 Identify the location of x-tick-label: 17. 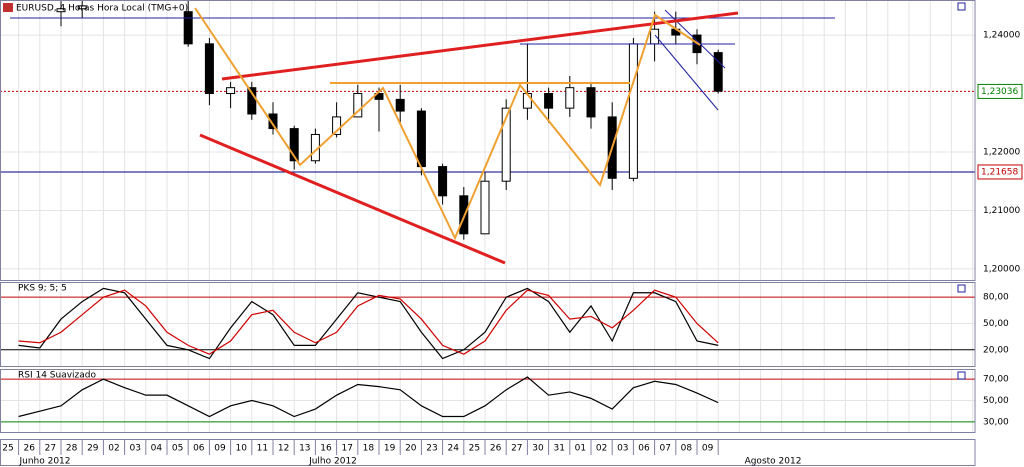
(346, 449).